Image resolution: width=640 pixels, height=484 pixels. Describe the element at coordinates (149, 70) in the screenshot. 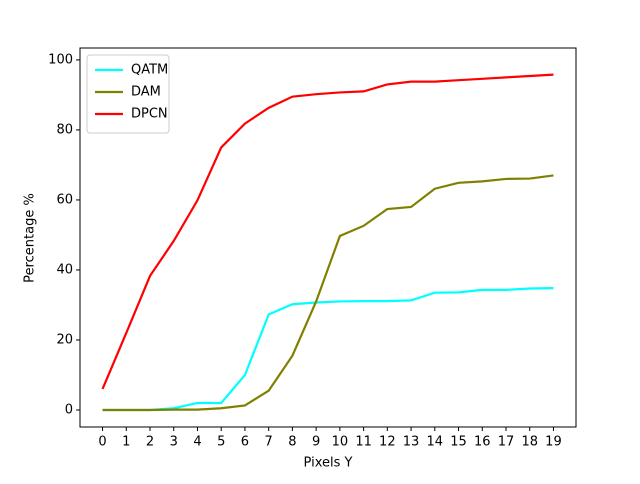

I see `legend-label: QATM` at that location.